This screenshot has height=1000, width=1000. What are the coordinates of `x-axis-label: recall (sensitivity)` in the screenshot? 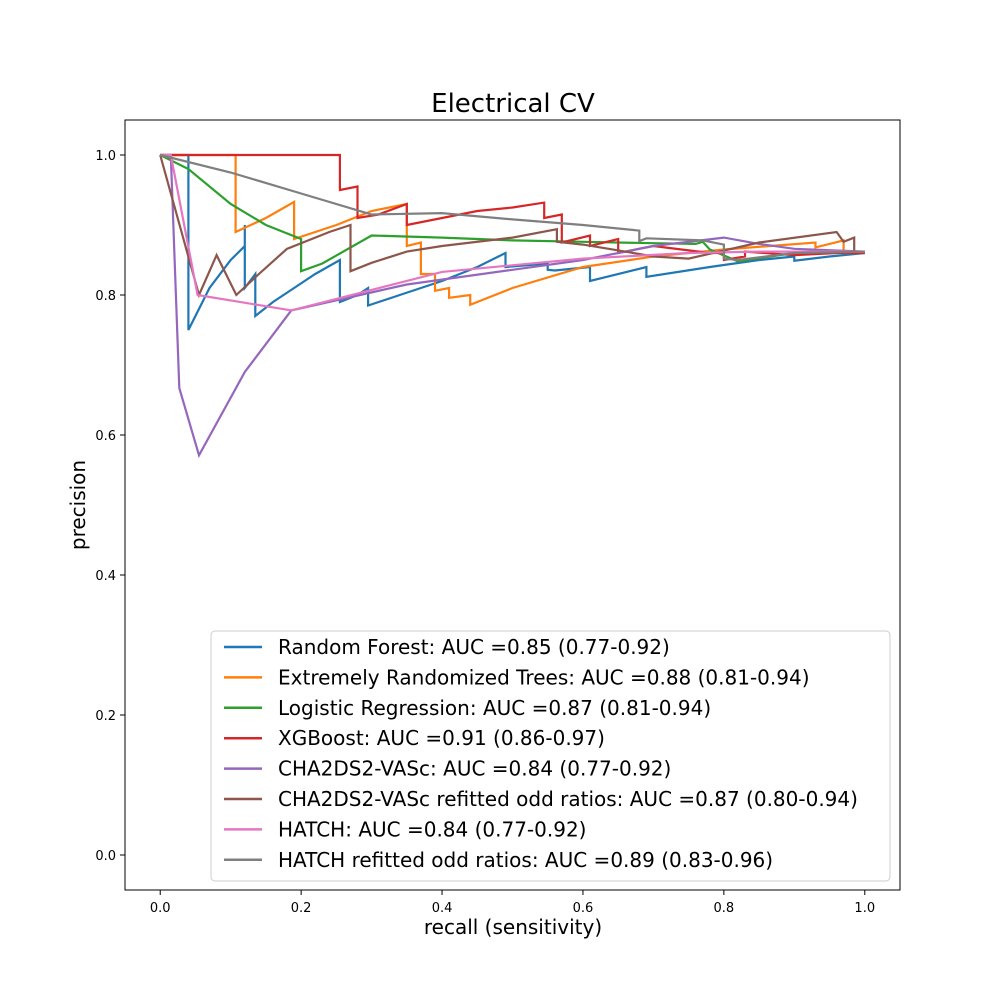 It's located at (513, 927).